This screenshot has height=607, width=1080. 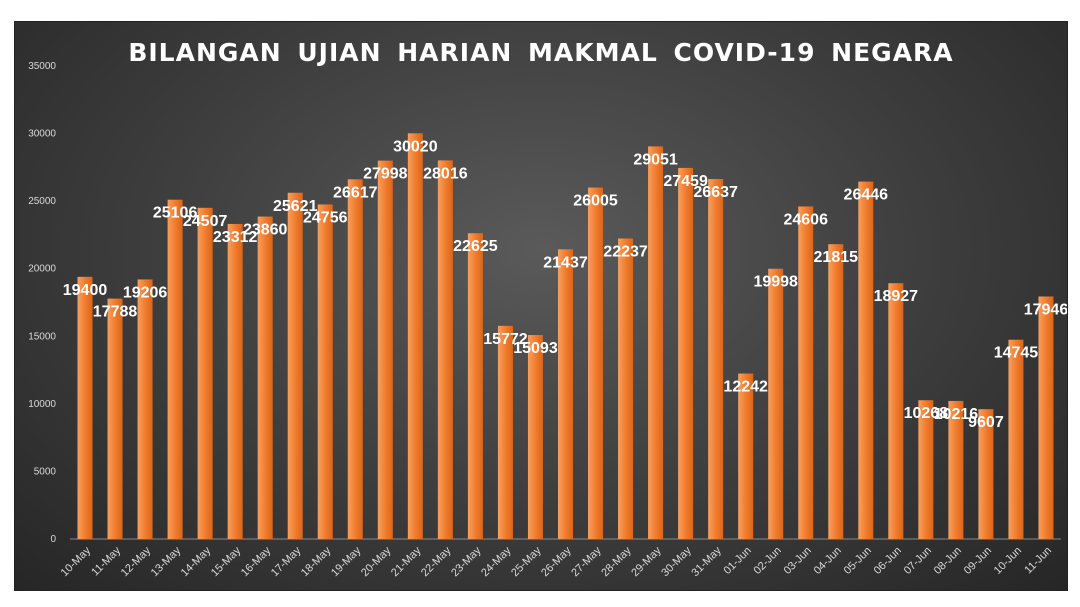 I want to click on data-label: 27998, so click(x=385, y=174).